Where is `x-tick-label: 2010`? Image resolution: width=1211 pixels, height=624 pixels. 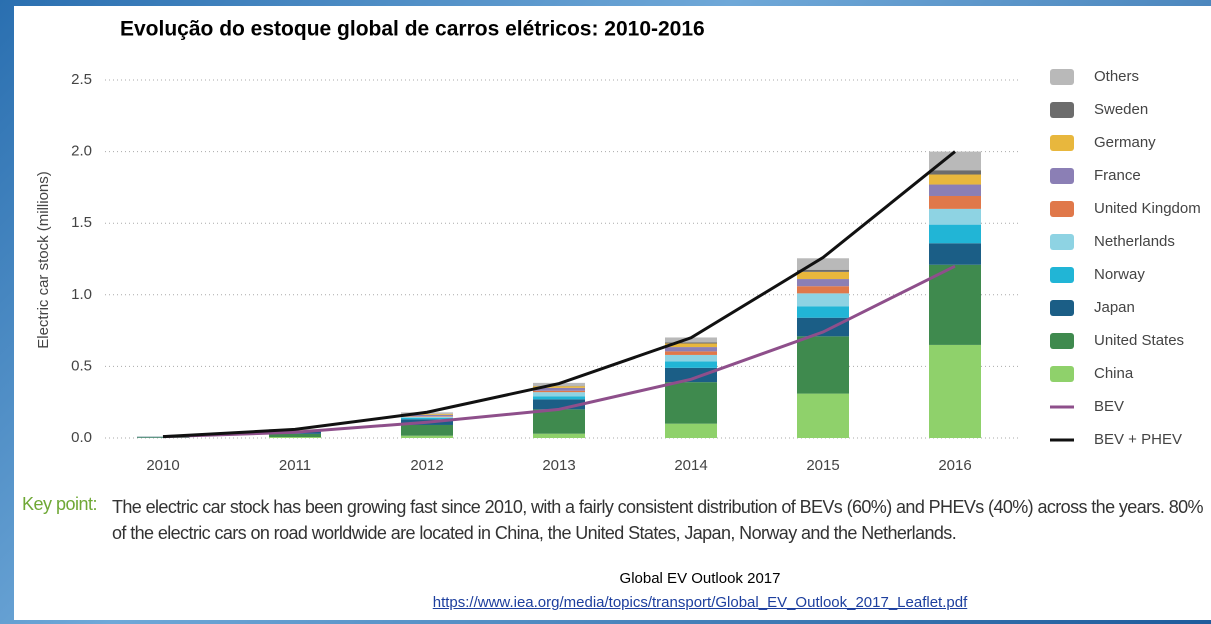
x-tick-label: 2010 is located at coordinates (162, 465).